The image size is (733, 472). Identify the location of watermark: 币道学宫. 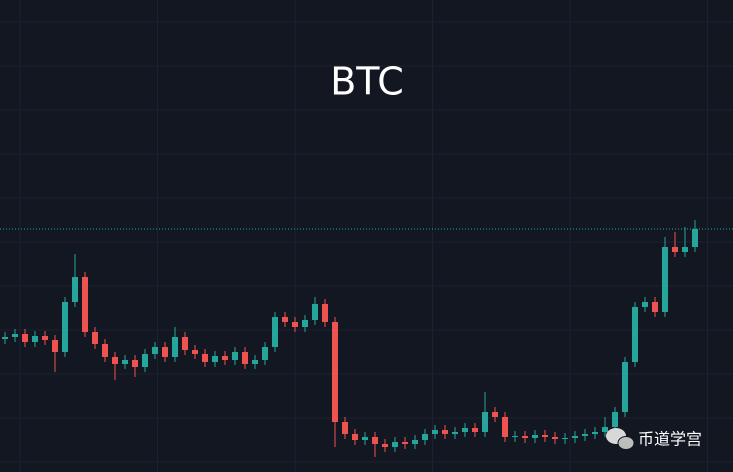
(654, 439).